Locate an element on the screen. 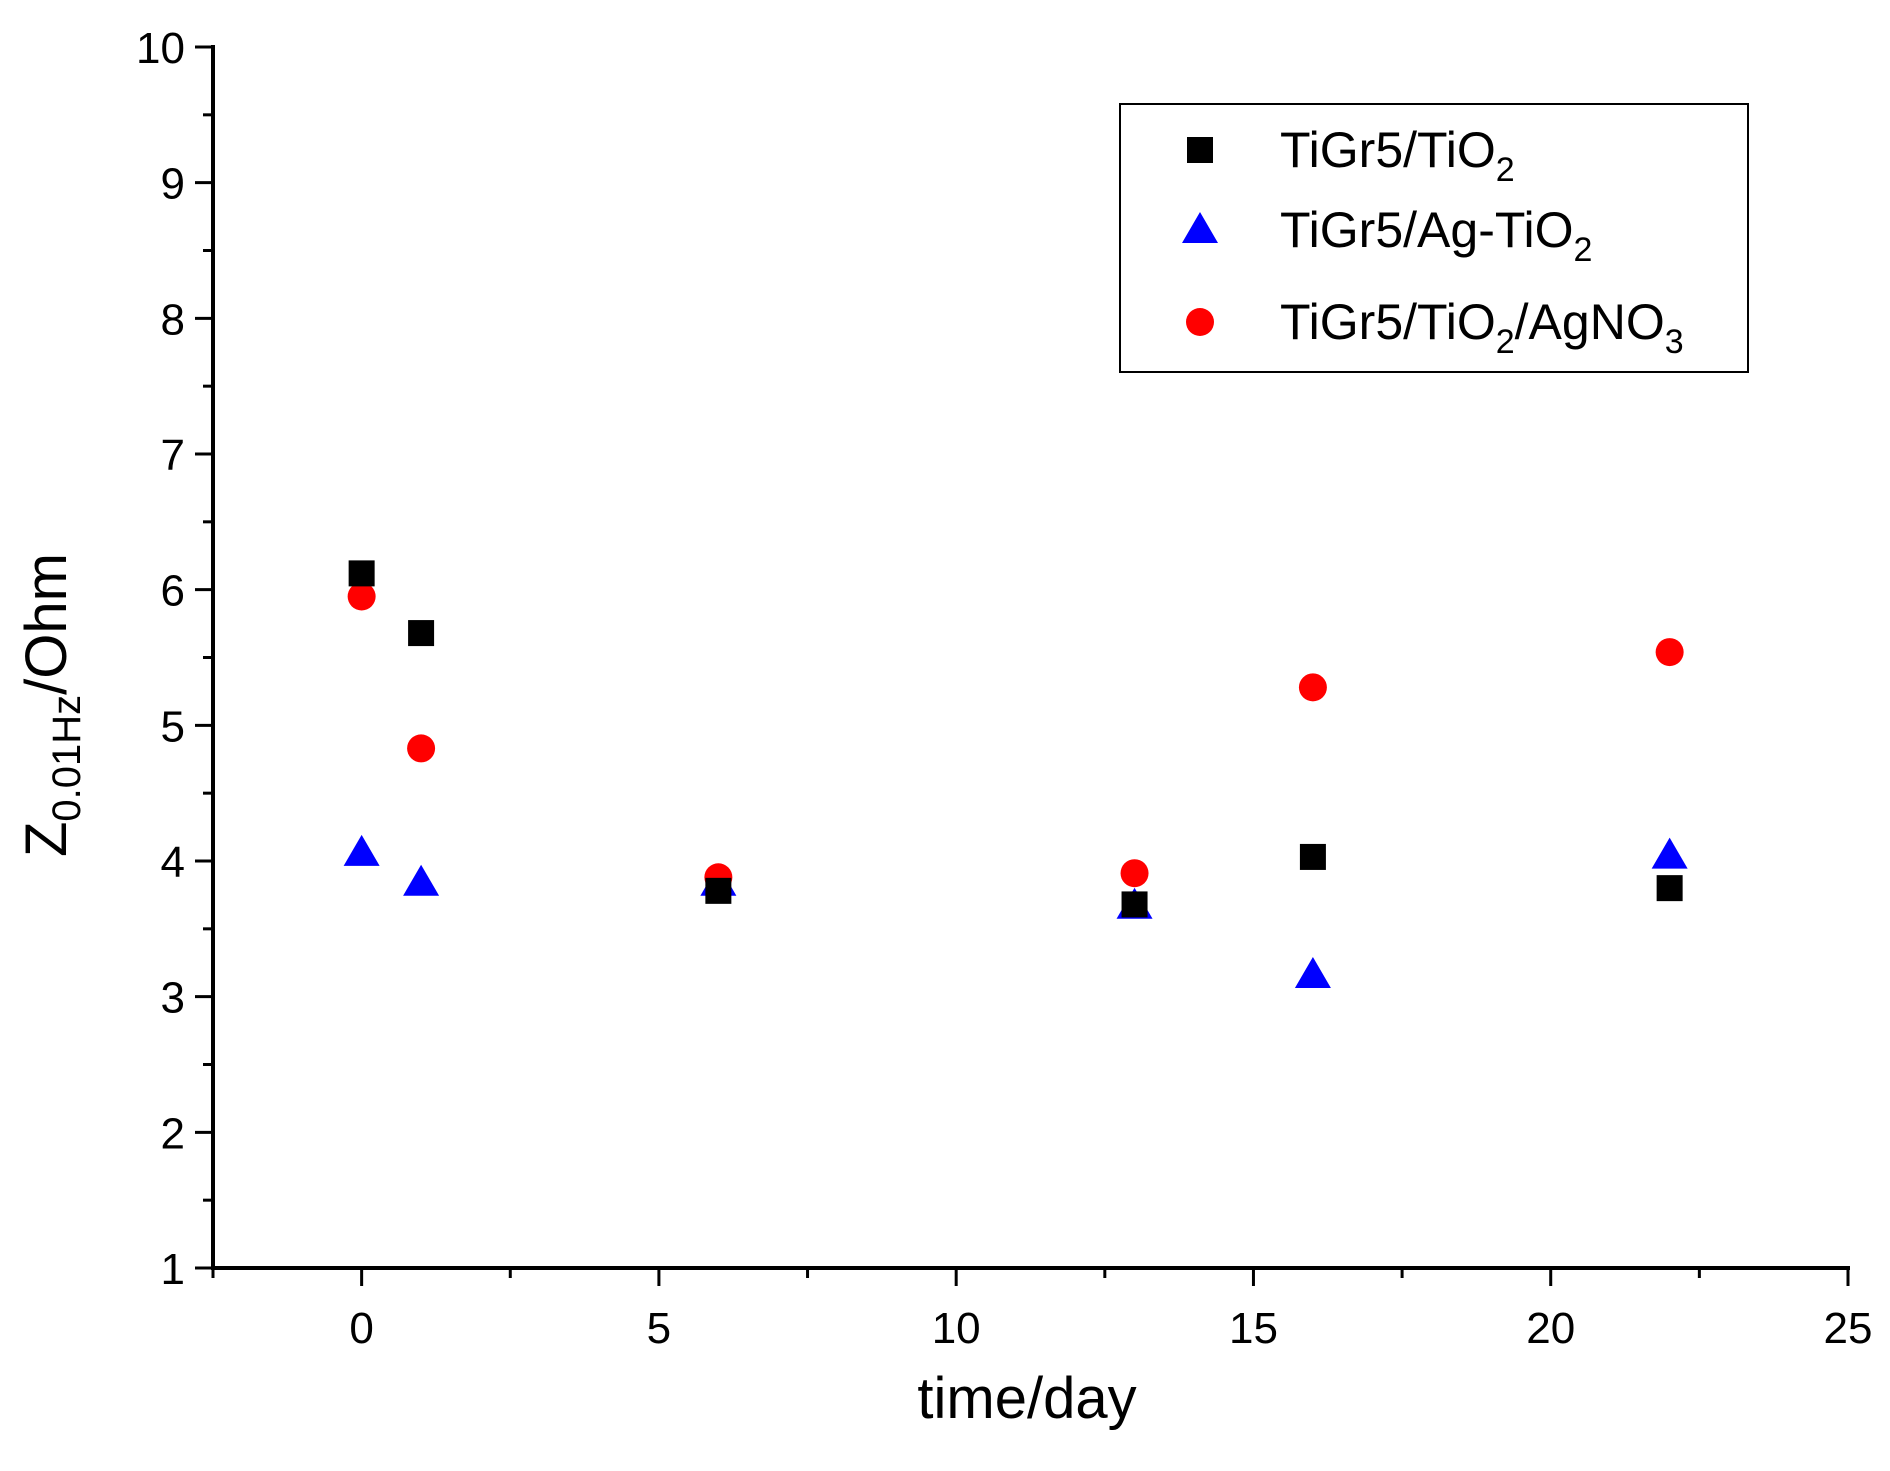  legend-marker-square is located at coordinates (1200, 150).